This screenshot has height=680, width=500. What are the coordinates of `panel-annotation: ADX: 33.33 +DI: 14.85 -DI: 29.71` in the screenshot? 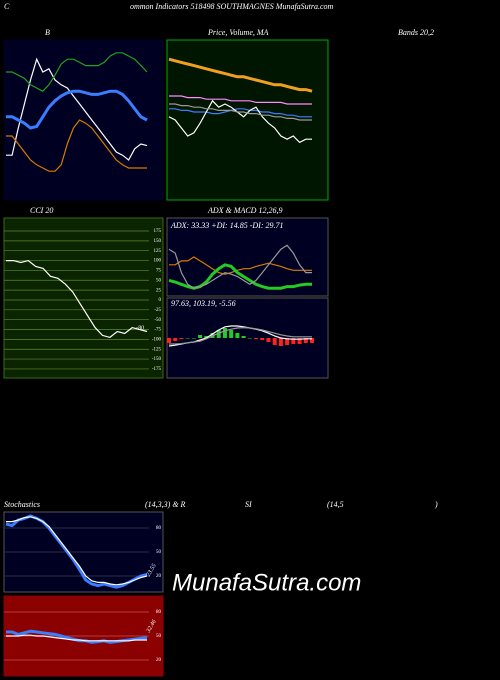 It's located at (227, 225).